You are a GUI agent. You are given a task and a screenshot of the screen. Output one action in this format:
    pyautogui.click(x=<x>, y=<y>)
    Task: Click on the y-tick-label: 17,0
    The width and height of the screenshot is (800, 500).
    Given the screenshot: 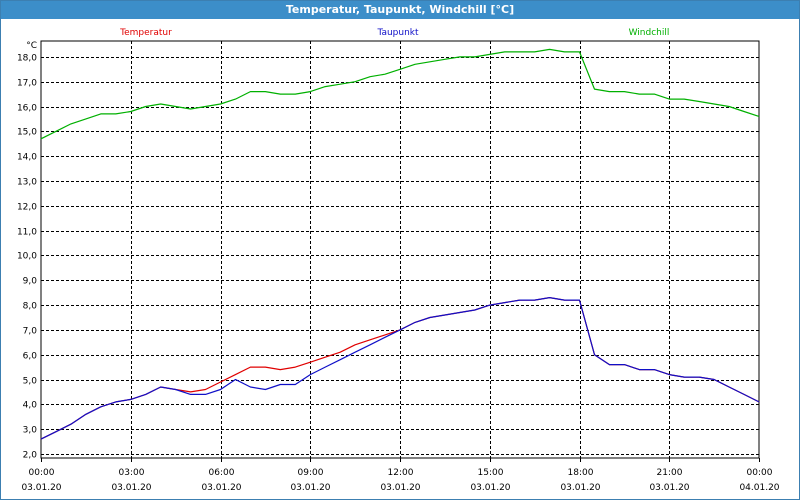 What is the action you would take?
    pyautogui.click(x=27, y=84)
    